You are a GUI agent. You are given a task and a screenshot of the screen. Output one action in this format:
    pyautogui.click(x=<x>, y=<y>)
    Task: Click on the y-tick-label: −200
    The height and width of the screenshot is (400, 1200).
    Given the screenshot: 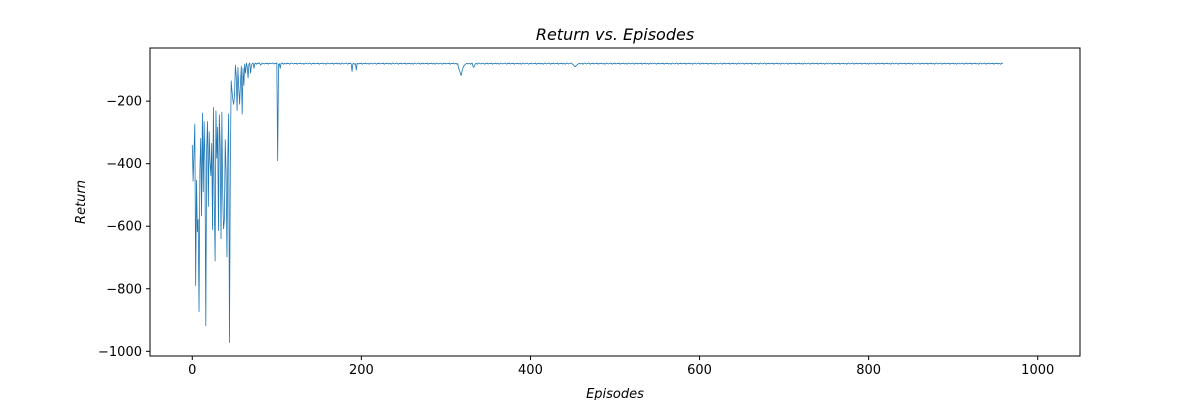 What is the action you would take?
    pyautogui.click(x=124, y=102)
    